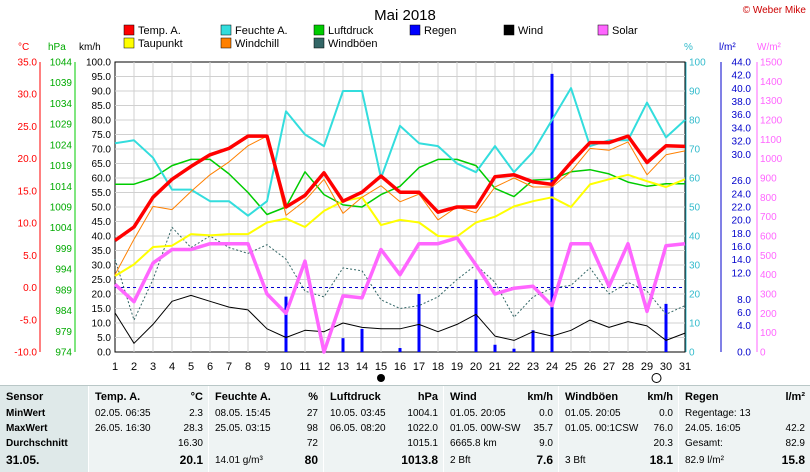 This screenshot has height=472, width=810. What do you see at coordinates (742, 221) in the screenshot?
I see `rain-tick-label: 20.0` at bounding box center [742, 221].